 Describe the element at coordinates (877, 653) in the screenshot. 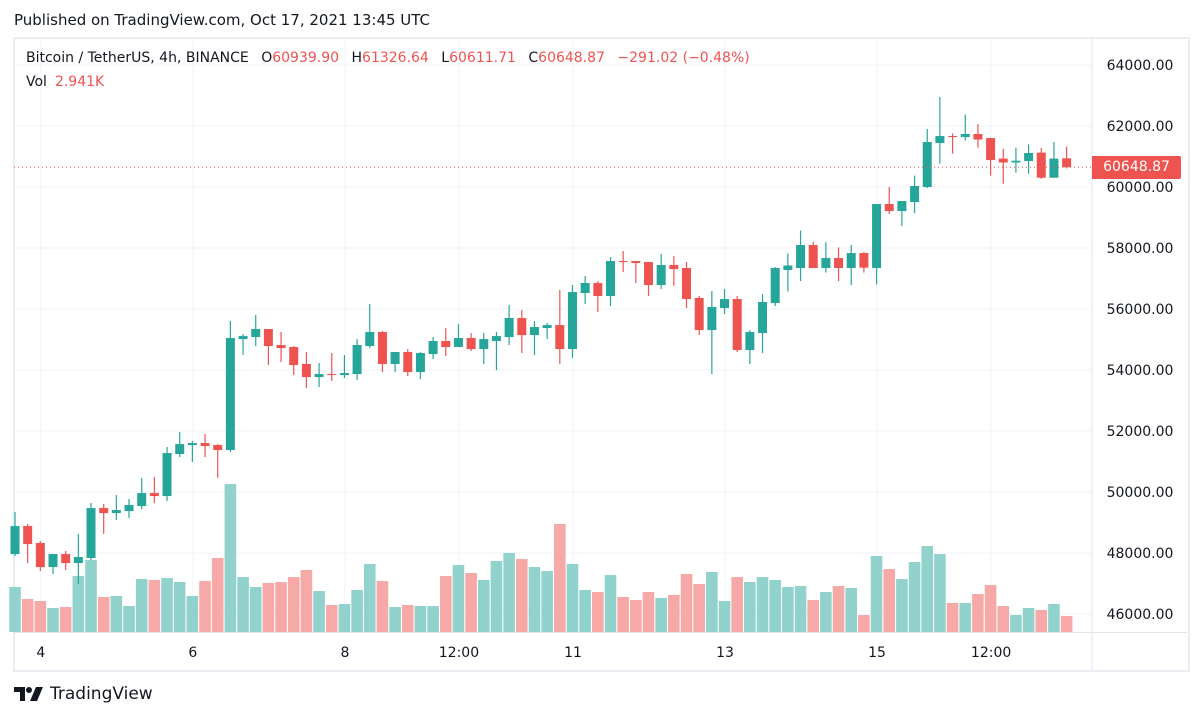

I see `time-tick-label: 15` at that location.